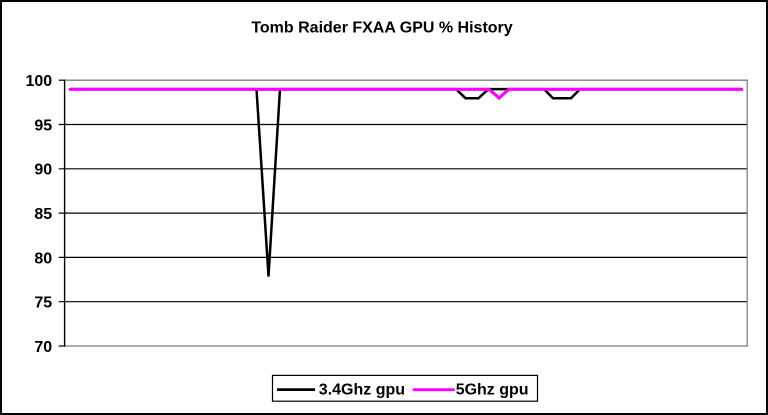 Image resolution: width=768 pixels, height=415 pixels. What do you see at coordinates (43, 347) in the screenshot?
I see `svg-text: 70` at bounding box center [43, 347].